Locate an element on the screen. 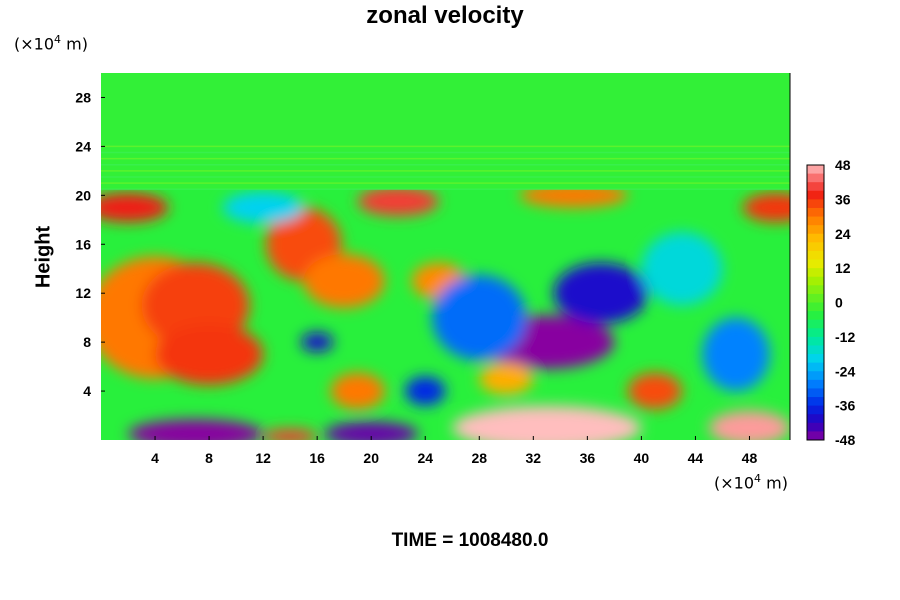 Image resolution: width=900 pixels, height=600 pixels. x-unit-prefix: (×10 is located at coordinates (734, 483).